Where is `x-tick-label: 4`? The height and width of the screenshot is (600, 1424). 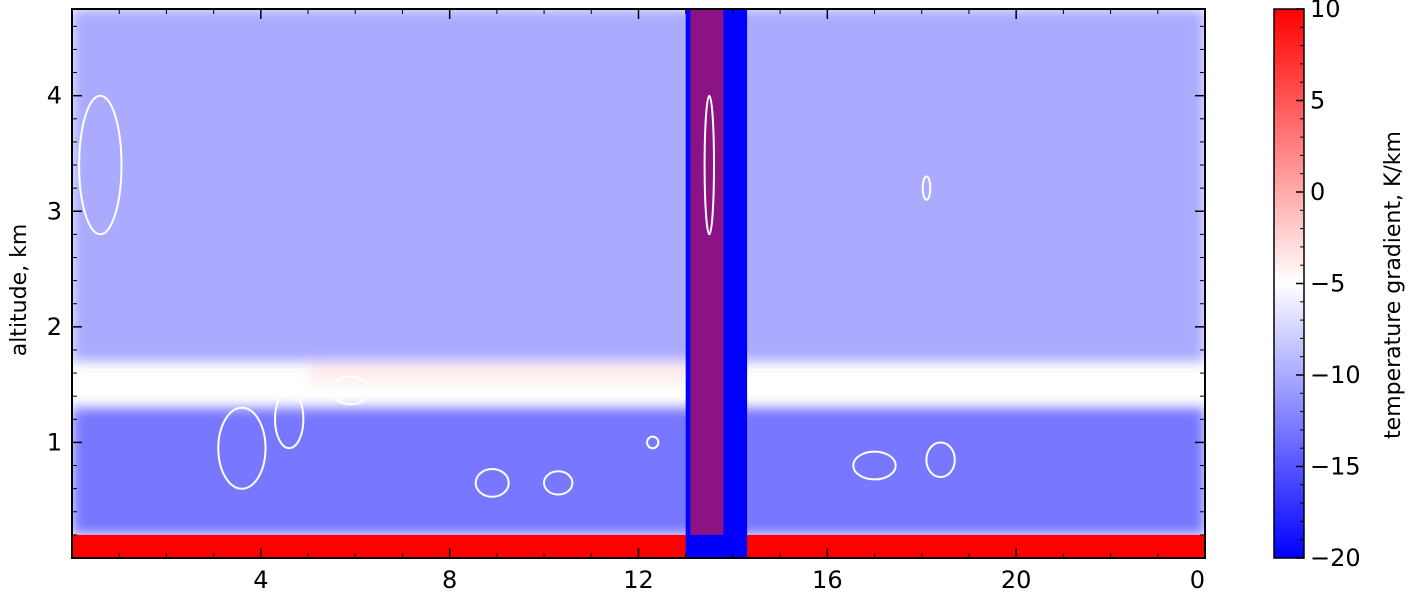 x-tick-label: 4 is located at coordinates (260, 580).